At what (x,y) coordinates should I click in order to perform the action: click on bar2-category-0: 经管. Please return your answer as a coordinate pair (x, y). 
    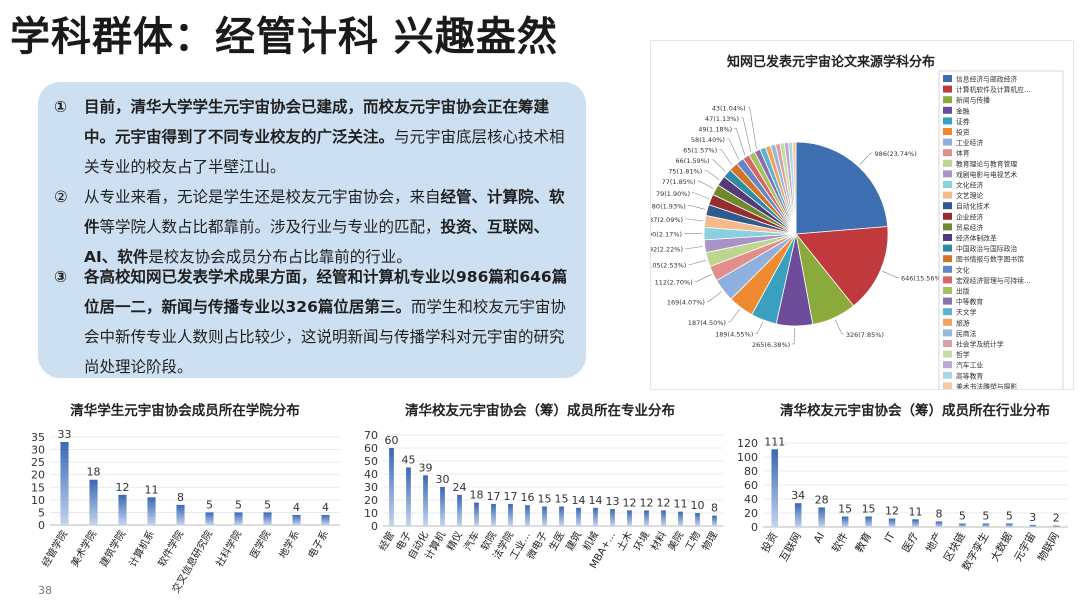
    Looking at the image, I should click on (386, 541).